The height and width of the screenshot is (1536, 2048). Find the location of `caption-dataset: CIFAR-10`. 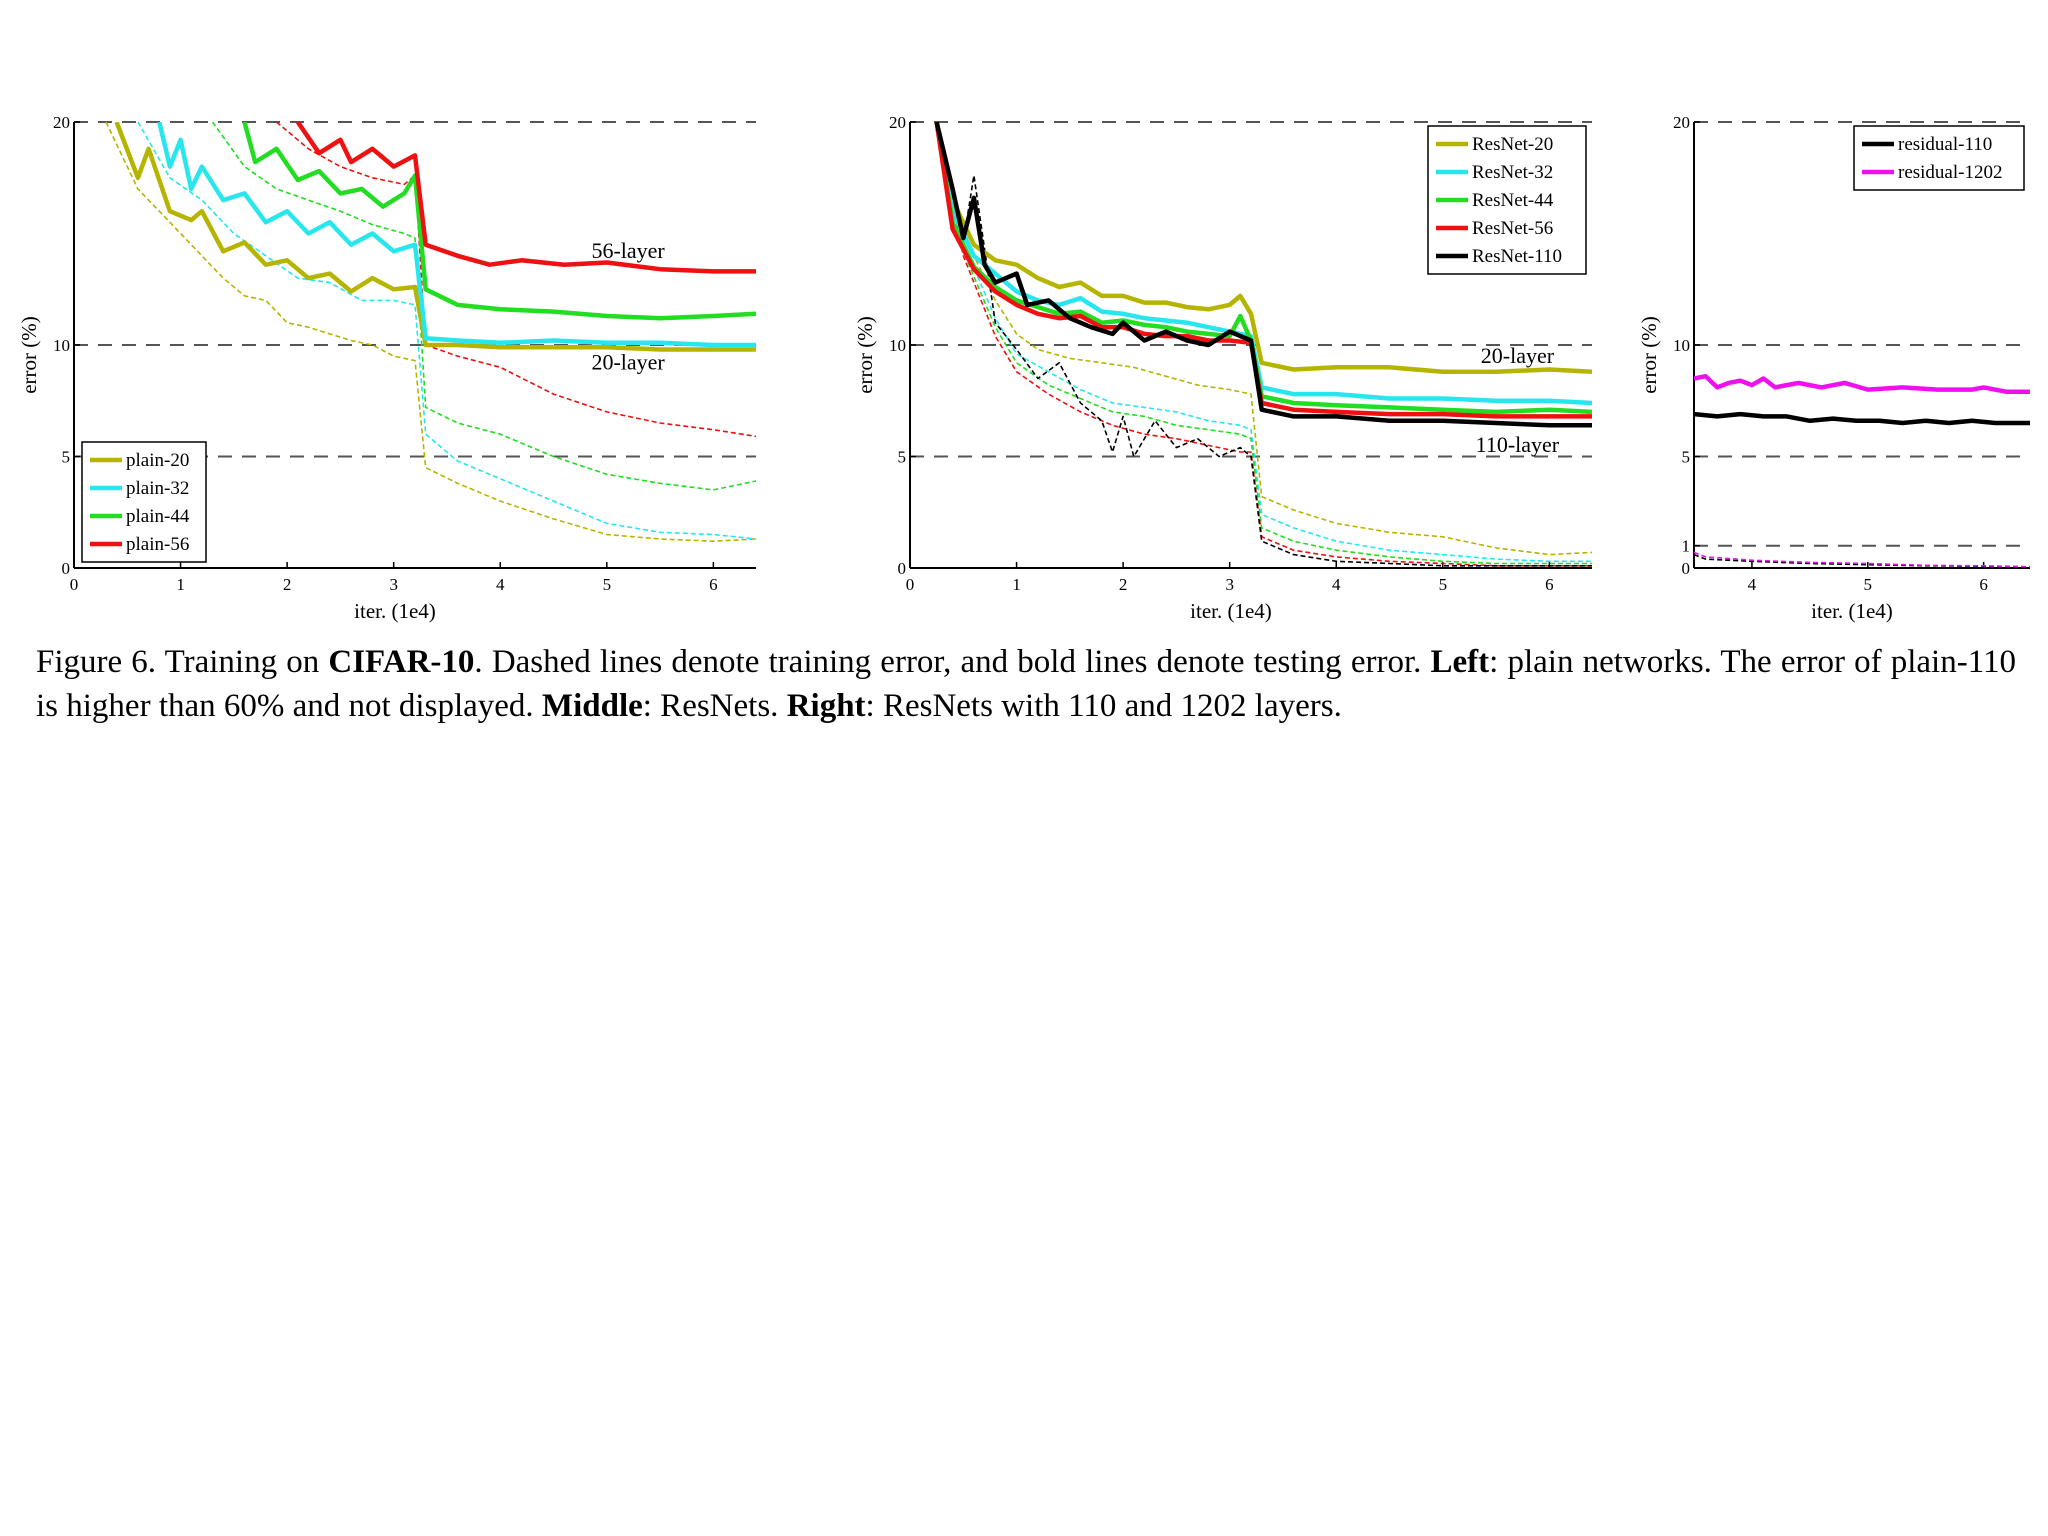

caption-dataset: CIFAR-10 is located at coordinates (401, 662).